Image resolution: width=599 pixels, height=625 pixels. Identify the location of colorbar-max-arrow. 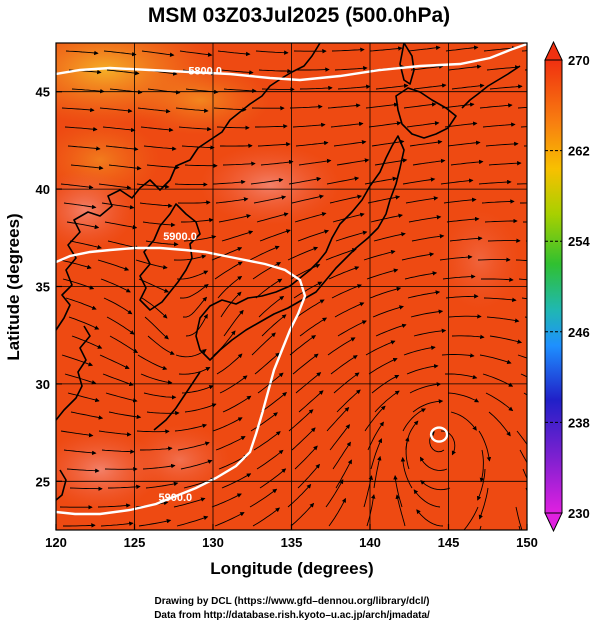
(553, 50).